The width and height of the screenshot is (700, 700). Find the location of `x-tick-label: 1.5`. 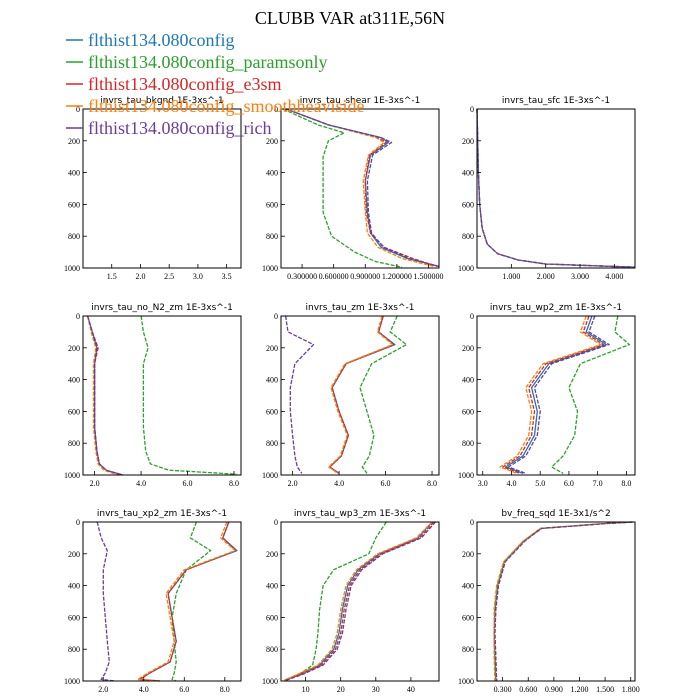

x-tick-label: 1.5 is located at coordinates (112, 276).